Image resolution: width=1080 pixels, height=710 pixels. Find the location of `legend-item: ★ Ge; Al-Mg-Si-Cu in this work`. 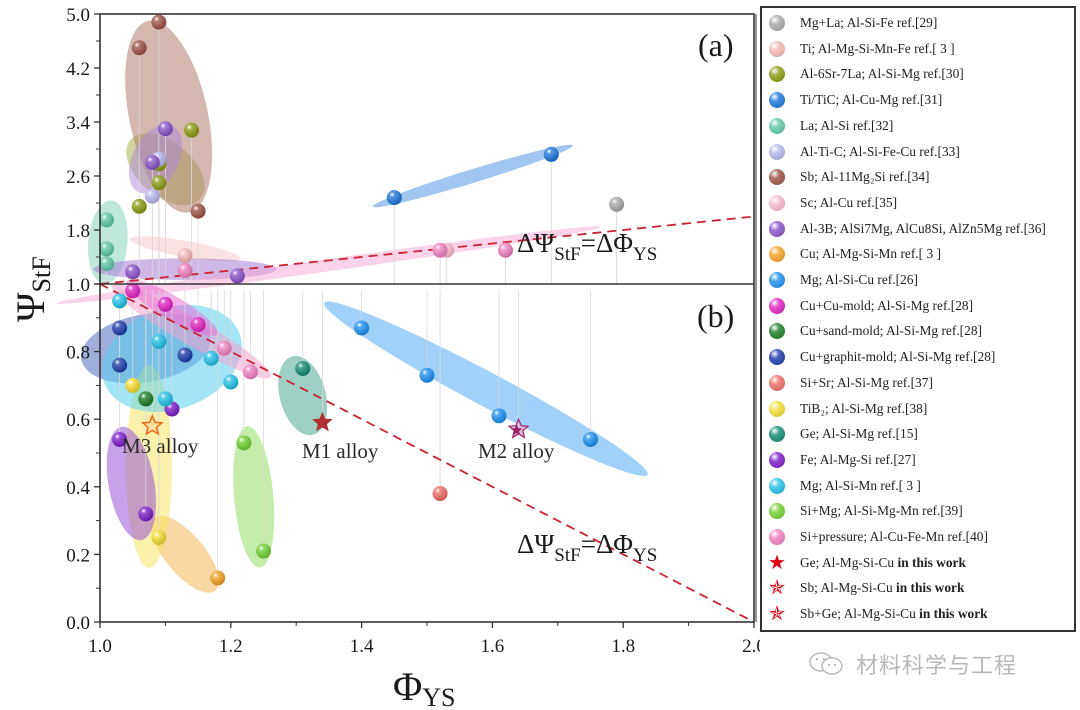

legend-item: ★ Ge; Al-Mg-Si-Cu in this work is located at coordinates (867, 563).